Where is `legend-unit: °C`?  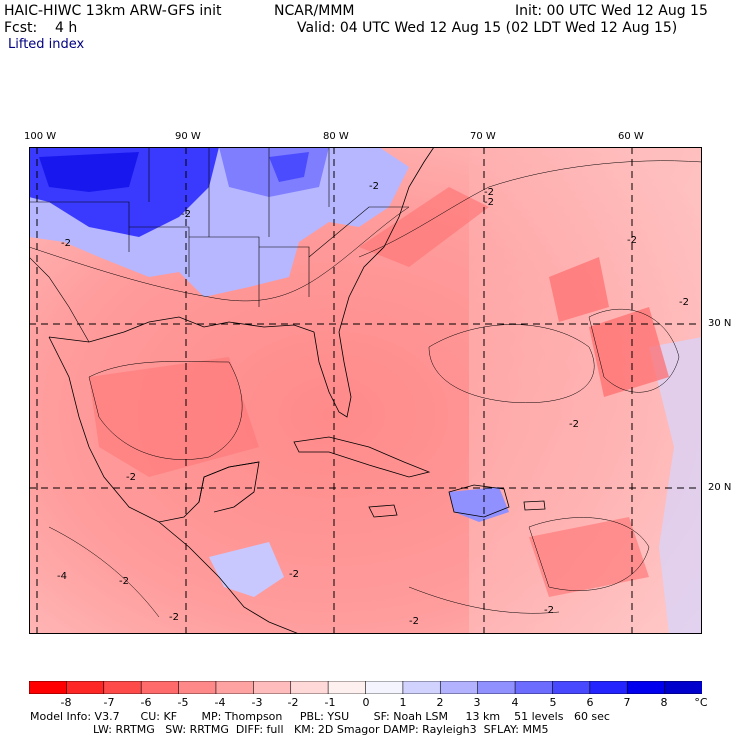 legend-unit: °C is located at coordinates (701, 702).